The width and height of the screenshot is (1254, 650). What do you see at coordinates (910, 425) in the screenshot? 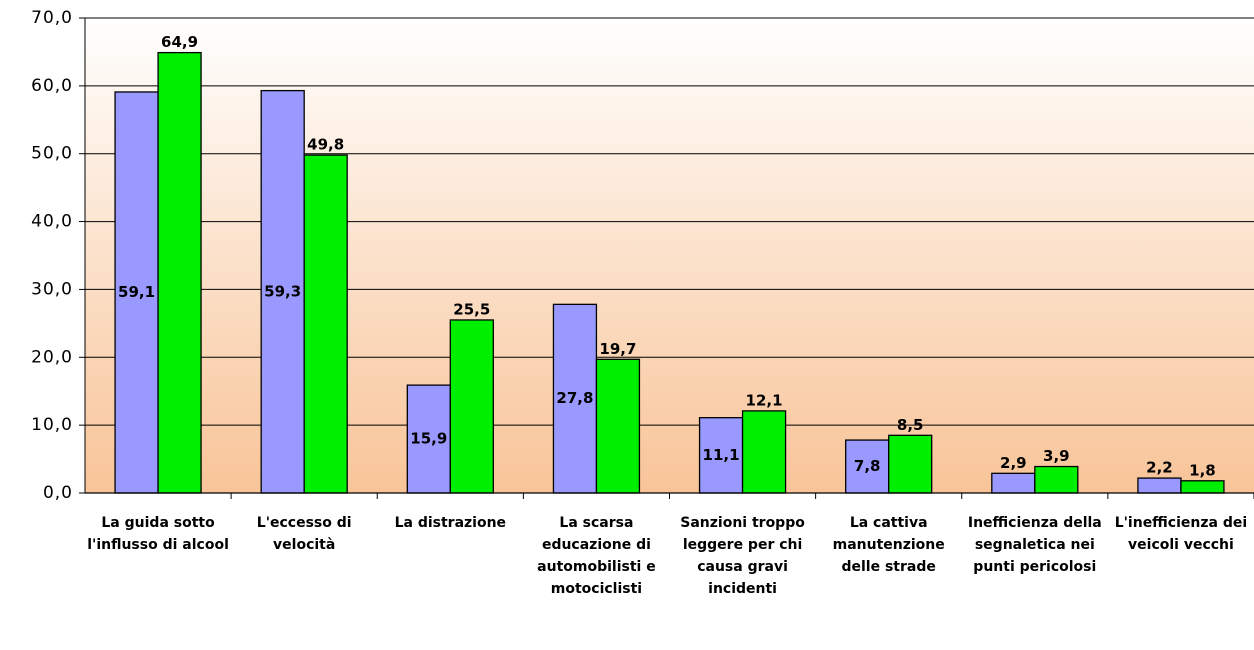
I see `value-label: 8,5` at bounding box center [910, 425].